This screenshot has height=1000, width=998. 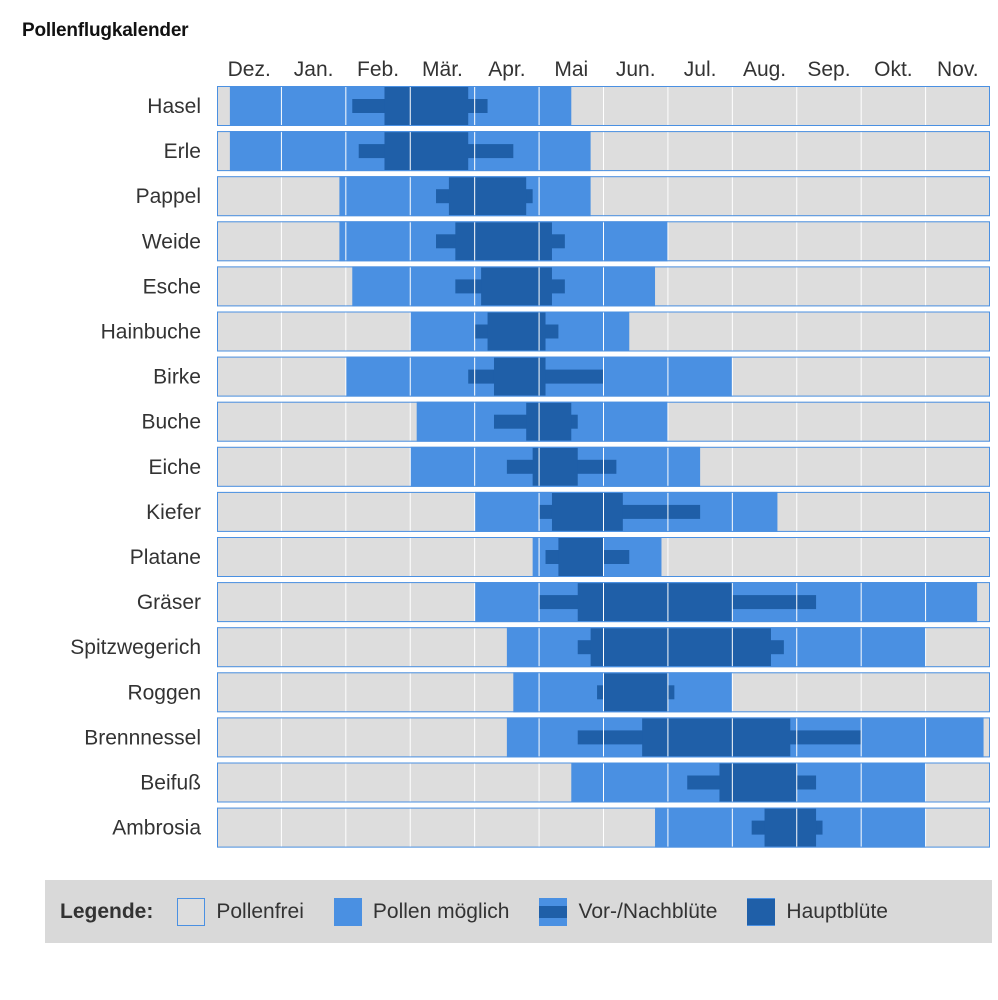 I want to click on plant-row: Pappel, so click(x=563, y=196).